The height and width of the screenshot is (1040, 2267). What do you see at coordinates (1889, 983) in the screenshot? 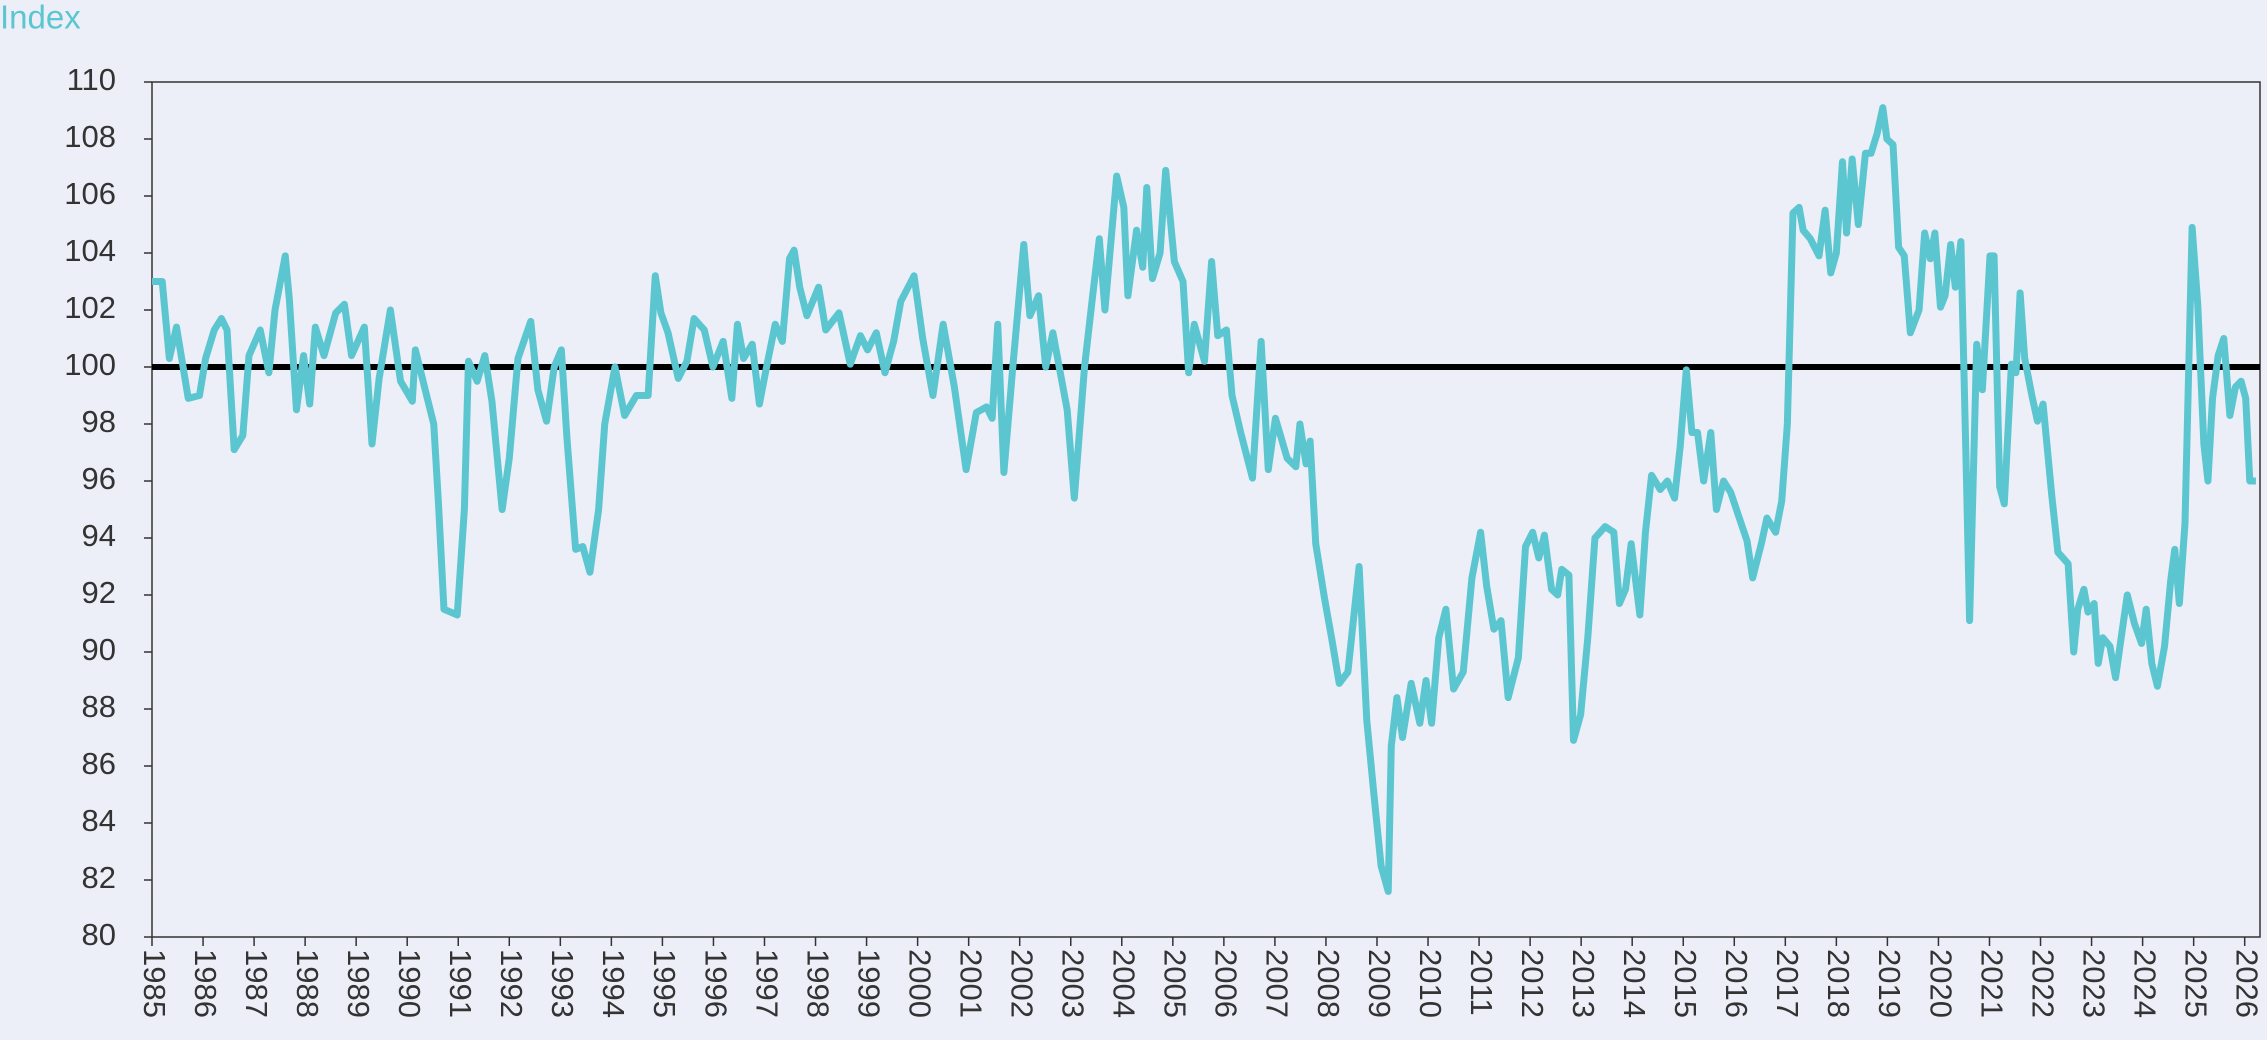
I see `x-tick-label: 2019` at bounding box center [1889, 983].